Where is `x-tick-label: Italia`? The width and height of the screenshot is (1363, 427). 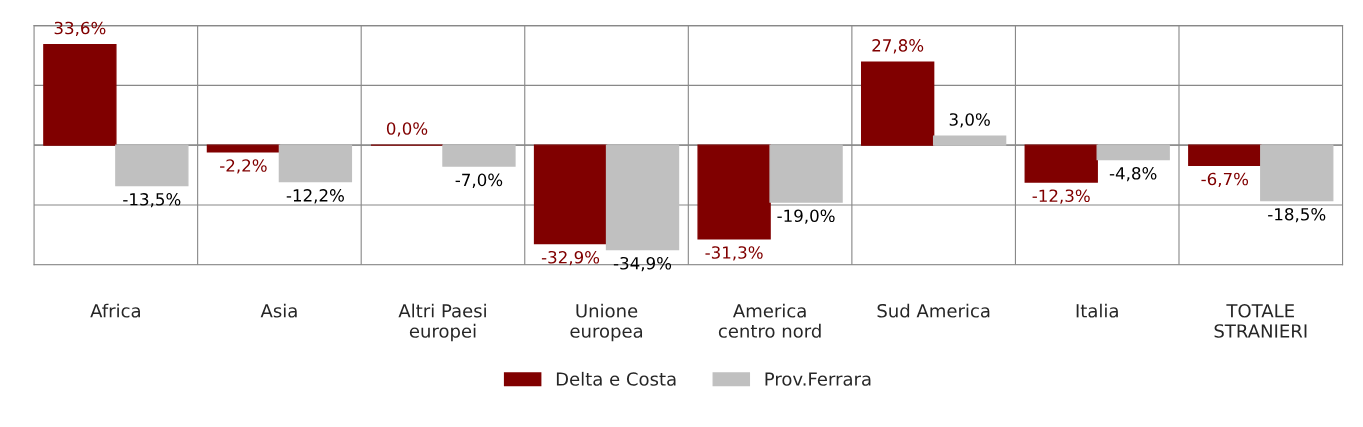 x-tick-label: Italia is located at coordinates (1097, 310).